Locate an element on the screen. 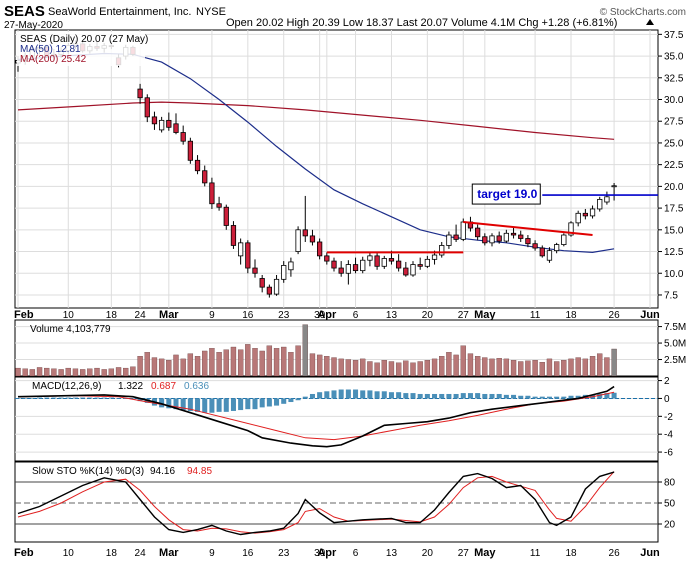 The image size is (700, 561). macd-histogram-value: 0.636 is located at coordinates (196, 386).